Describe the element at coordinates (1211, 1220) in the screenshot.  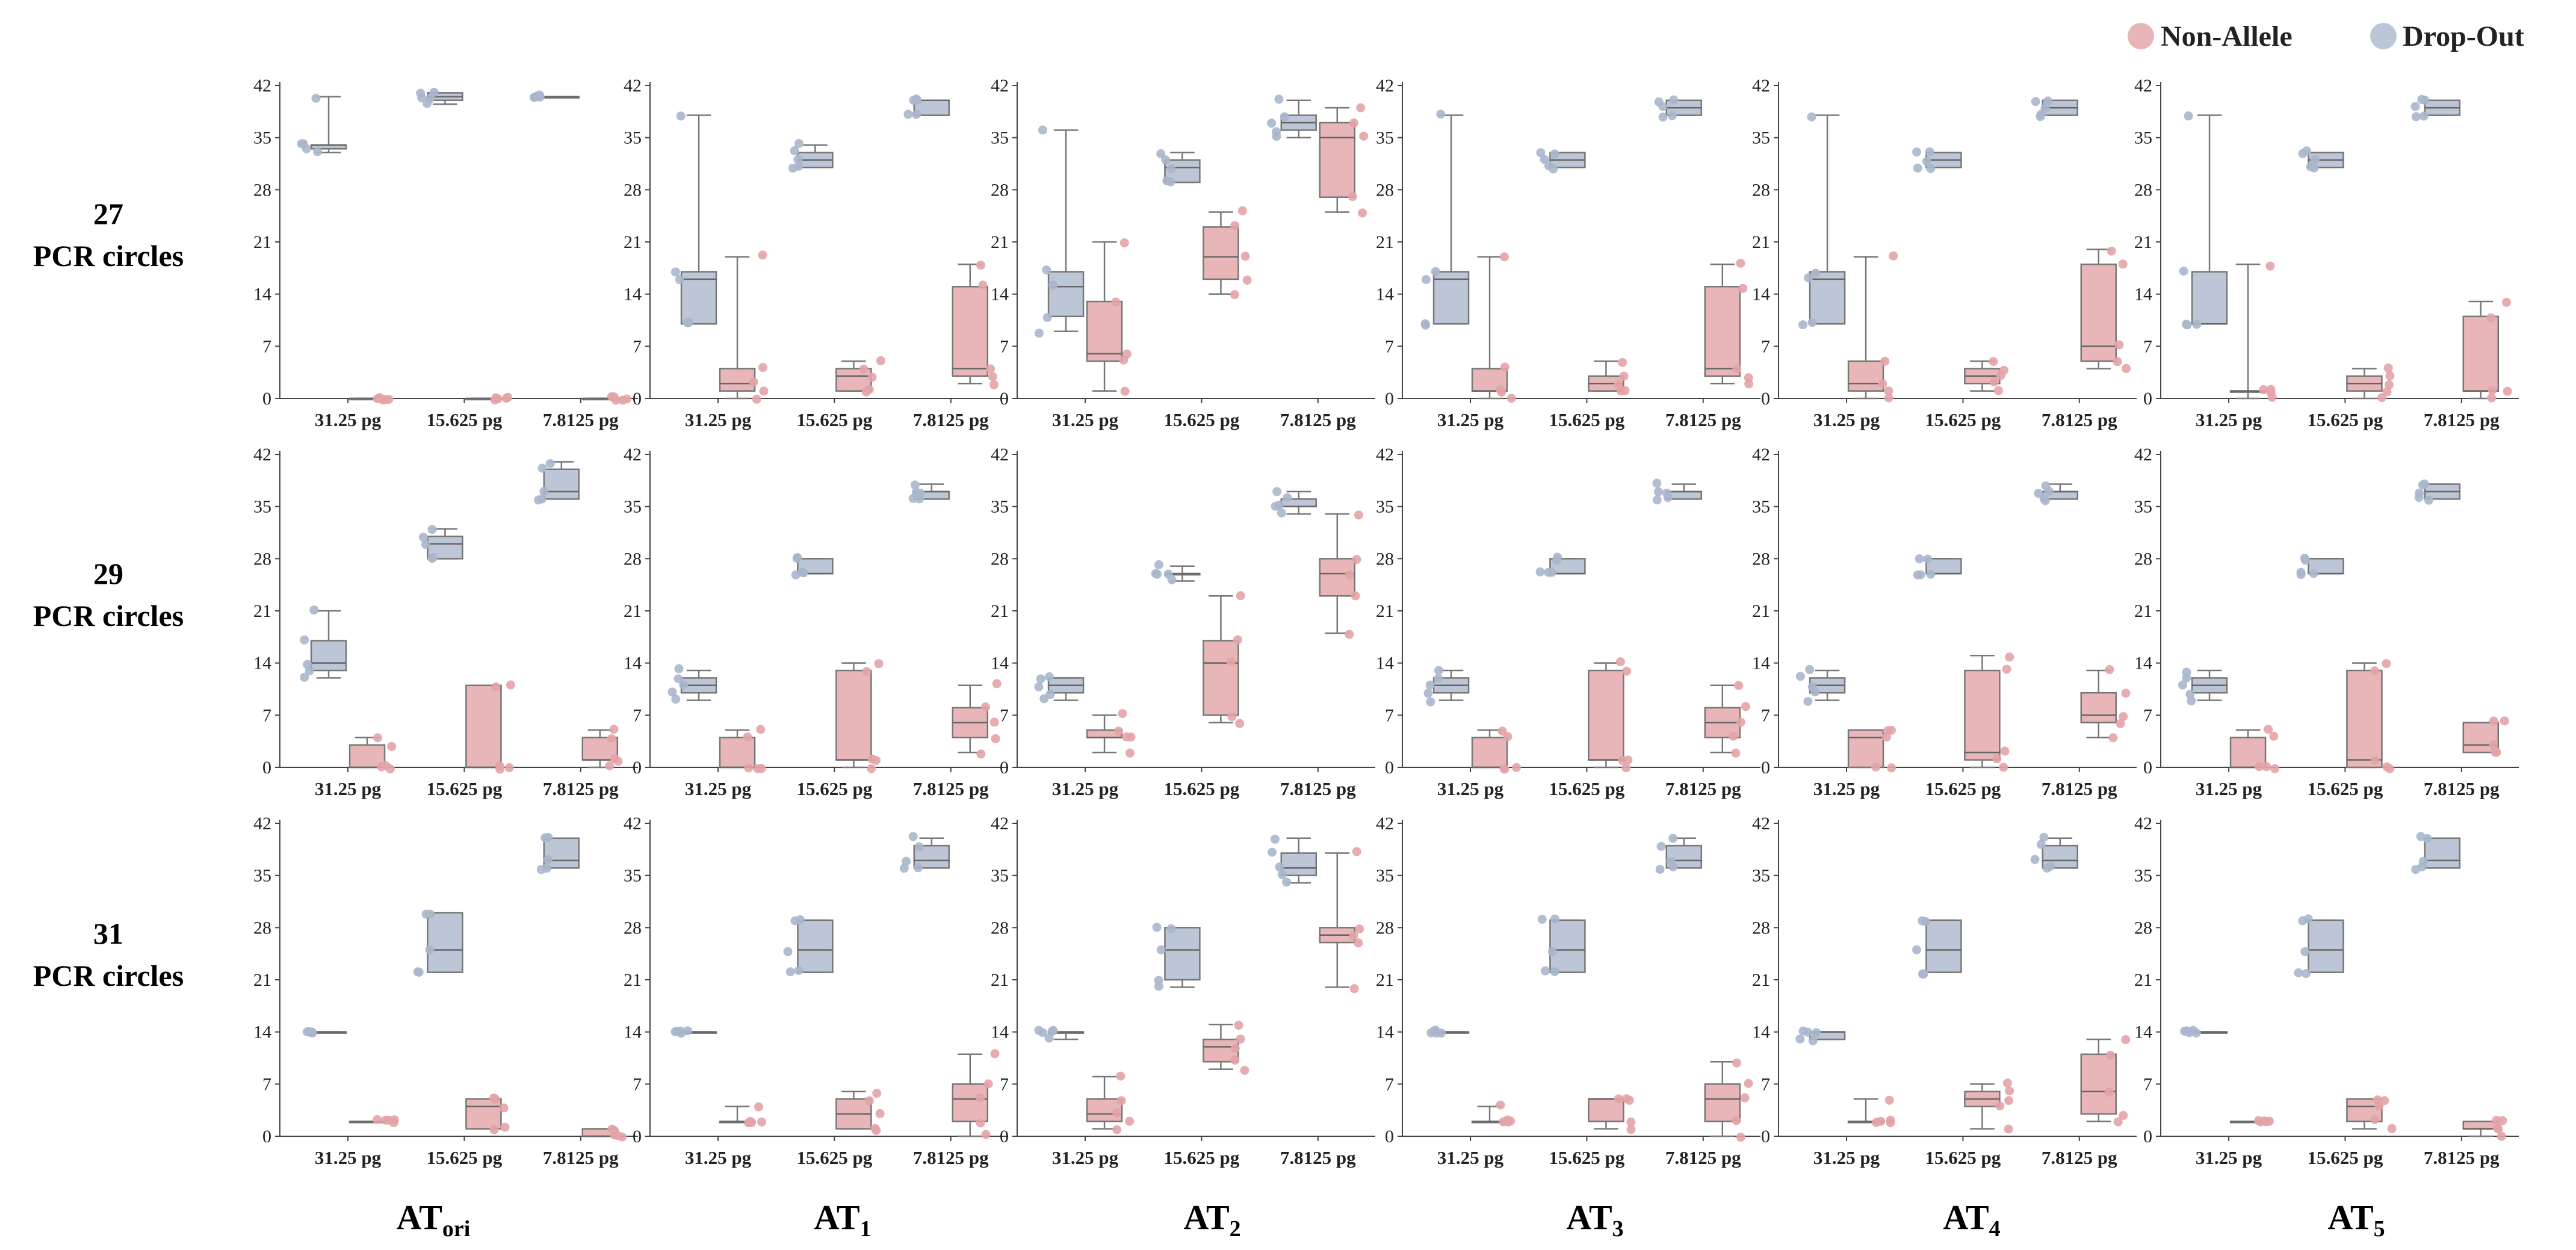
I see `col-label-at-2: AT2` at that location.